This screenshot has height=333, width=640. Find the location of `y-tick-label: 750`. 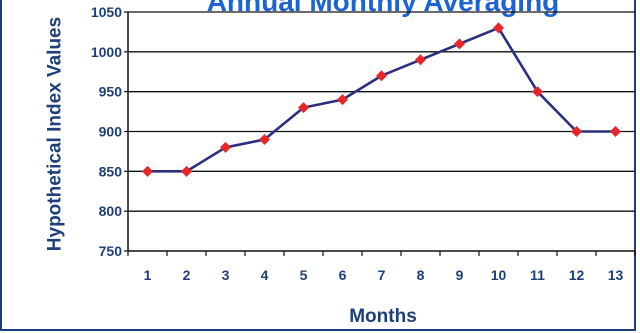

y-tick-label: 750 is located at coordinates (111, 251).